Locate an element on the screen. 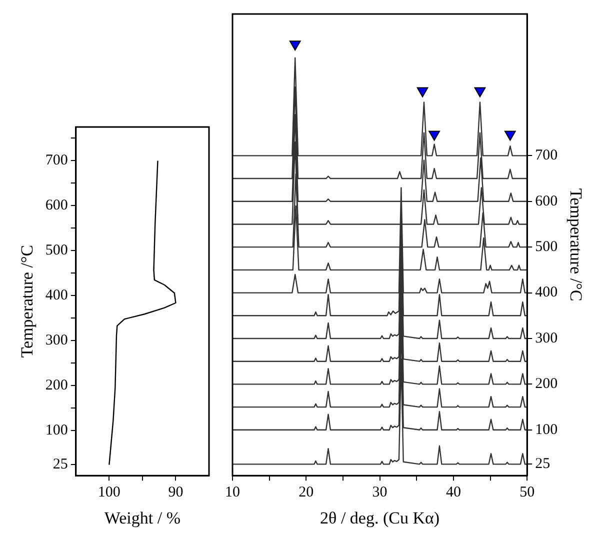 The image size is (595, 541). x-tick-label: 40 is located at coordinates (453, 492).